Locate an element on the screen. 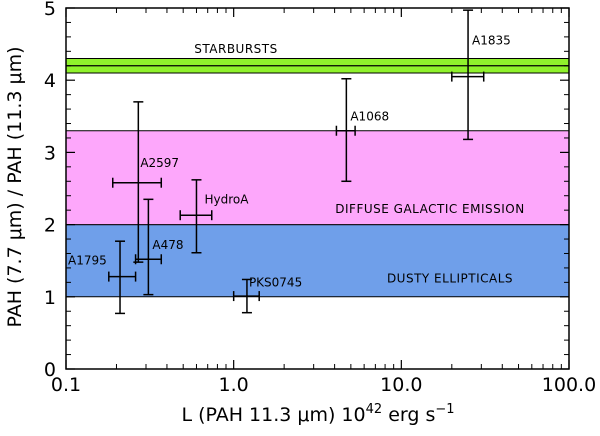 The image size is (600, 436). point-label-a1835: A1835 is located at coordinates (491, 40).